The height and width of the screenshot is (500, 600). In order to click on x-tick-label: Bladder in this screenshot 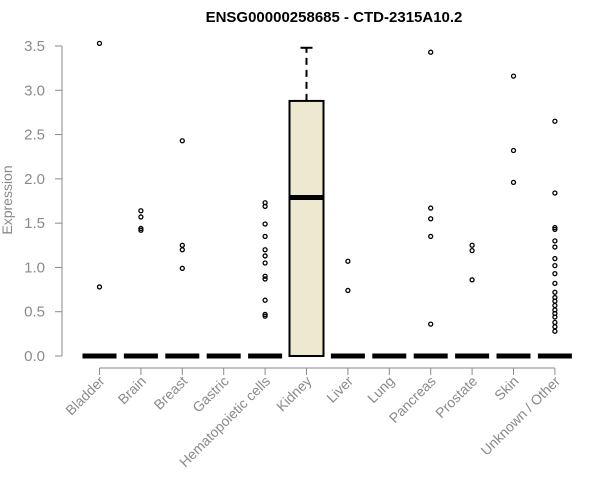, I will do `click(85, 396)`.